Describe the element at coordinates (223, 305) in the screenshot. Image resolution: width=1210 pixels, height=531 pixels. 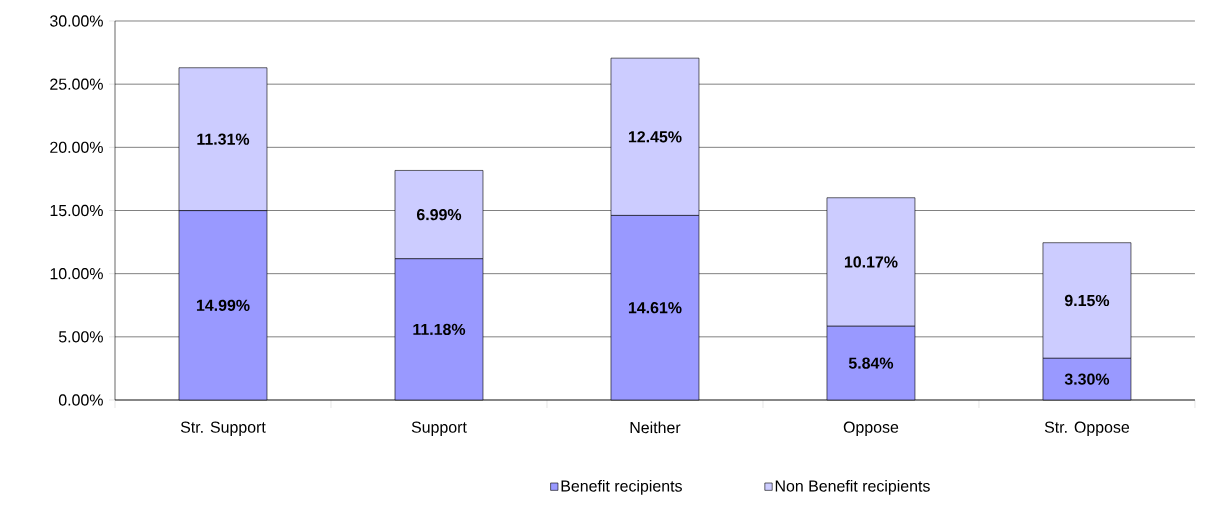
I see `data-label: 14.99%` at that location.